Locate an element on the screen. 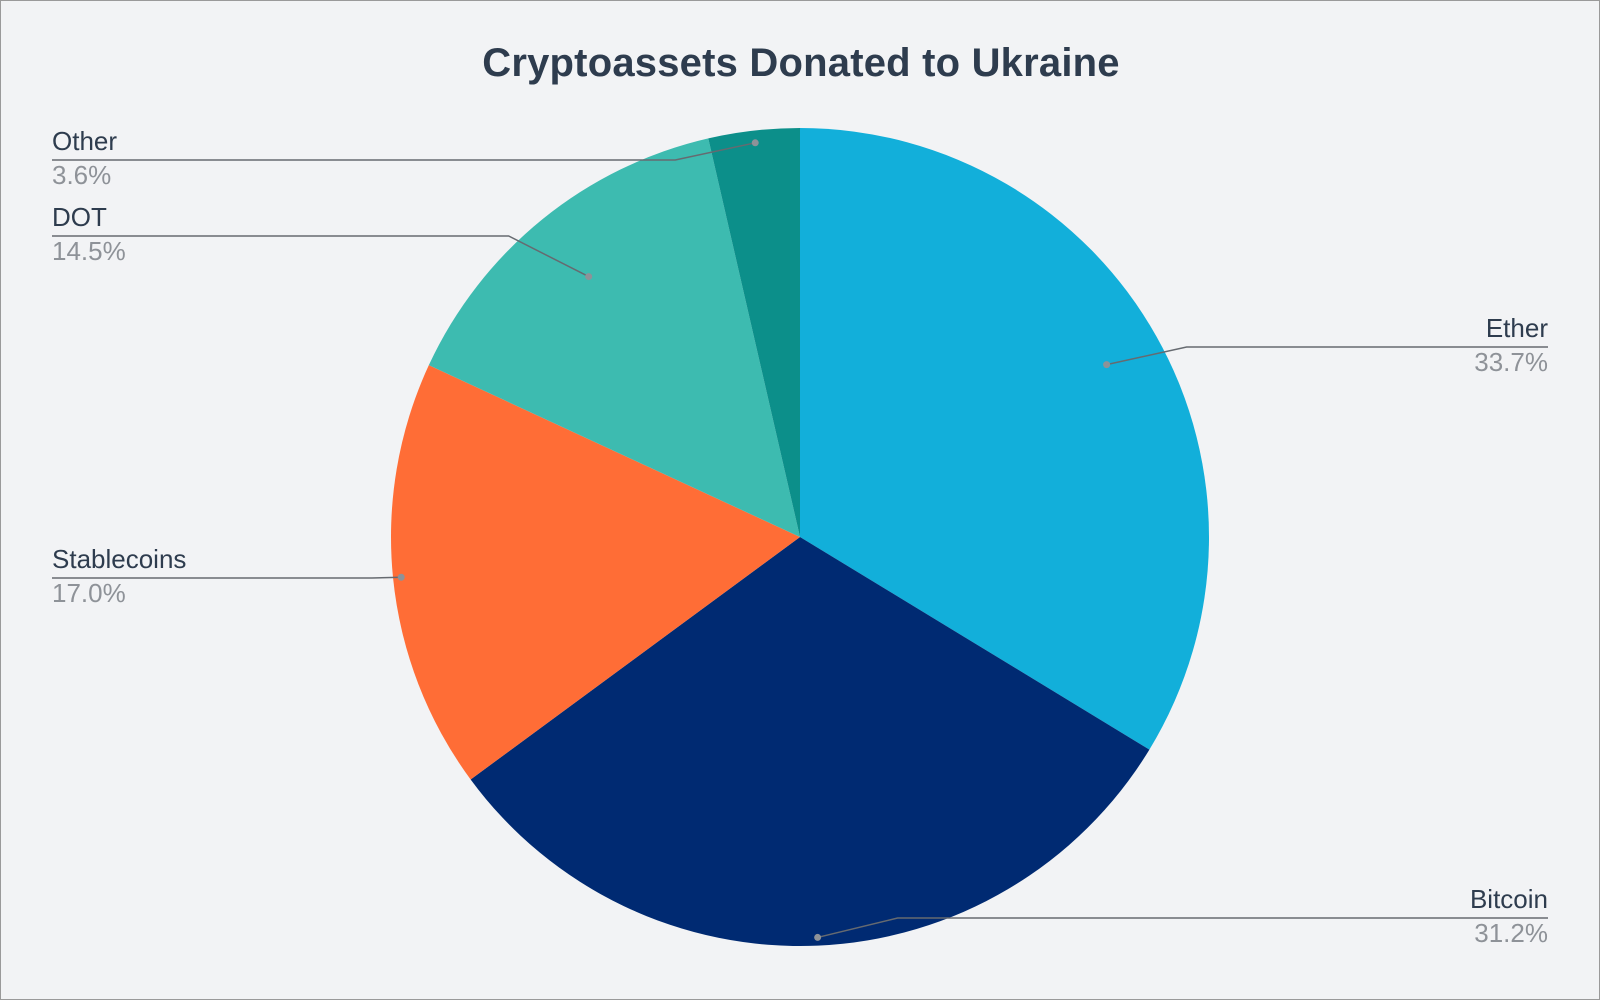 Image resolution: width=1600 pixels, height=1000 pixels. slice-label-stablecoins: Stablecoins is located at coordinates (119, 559).